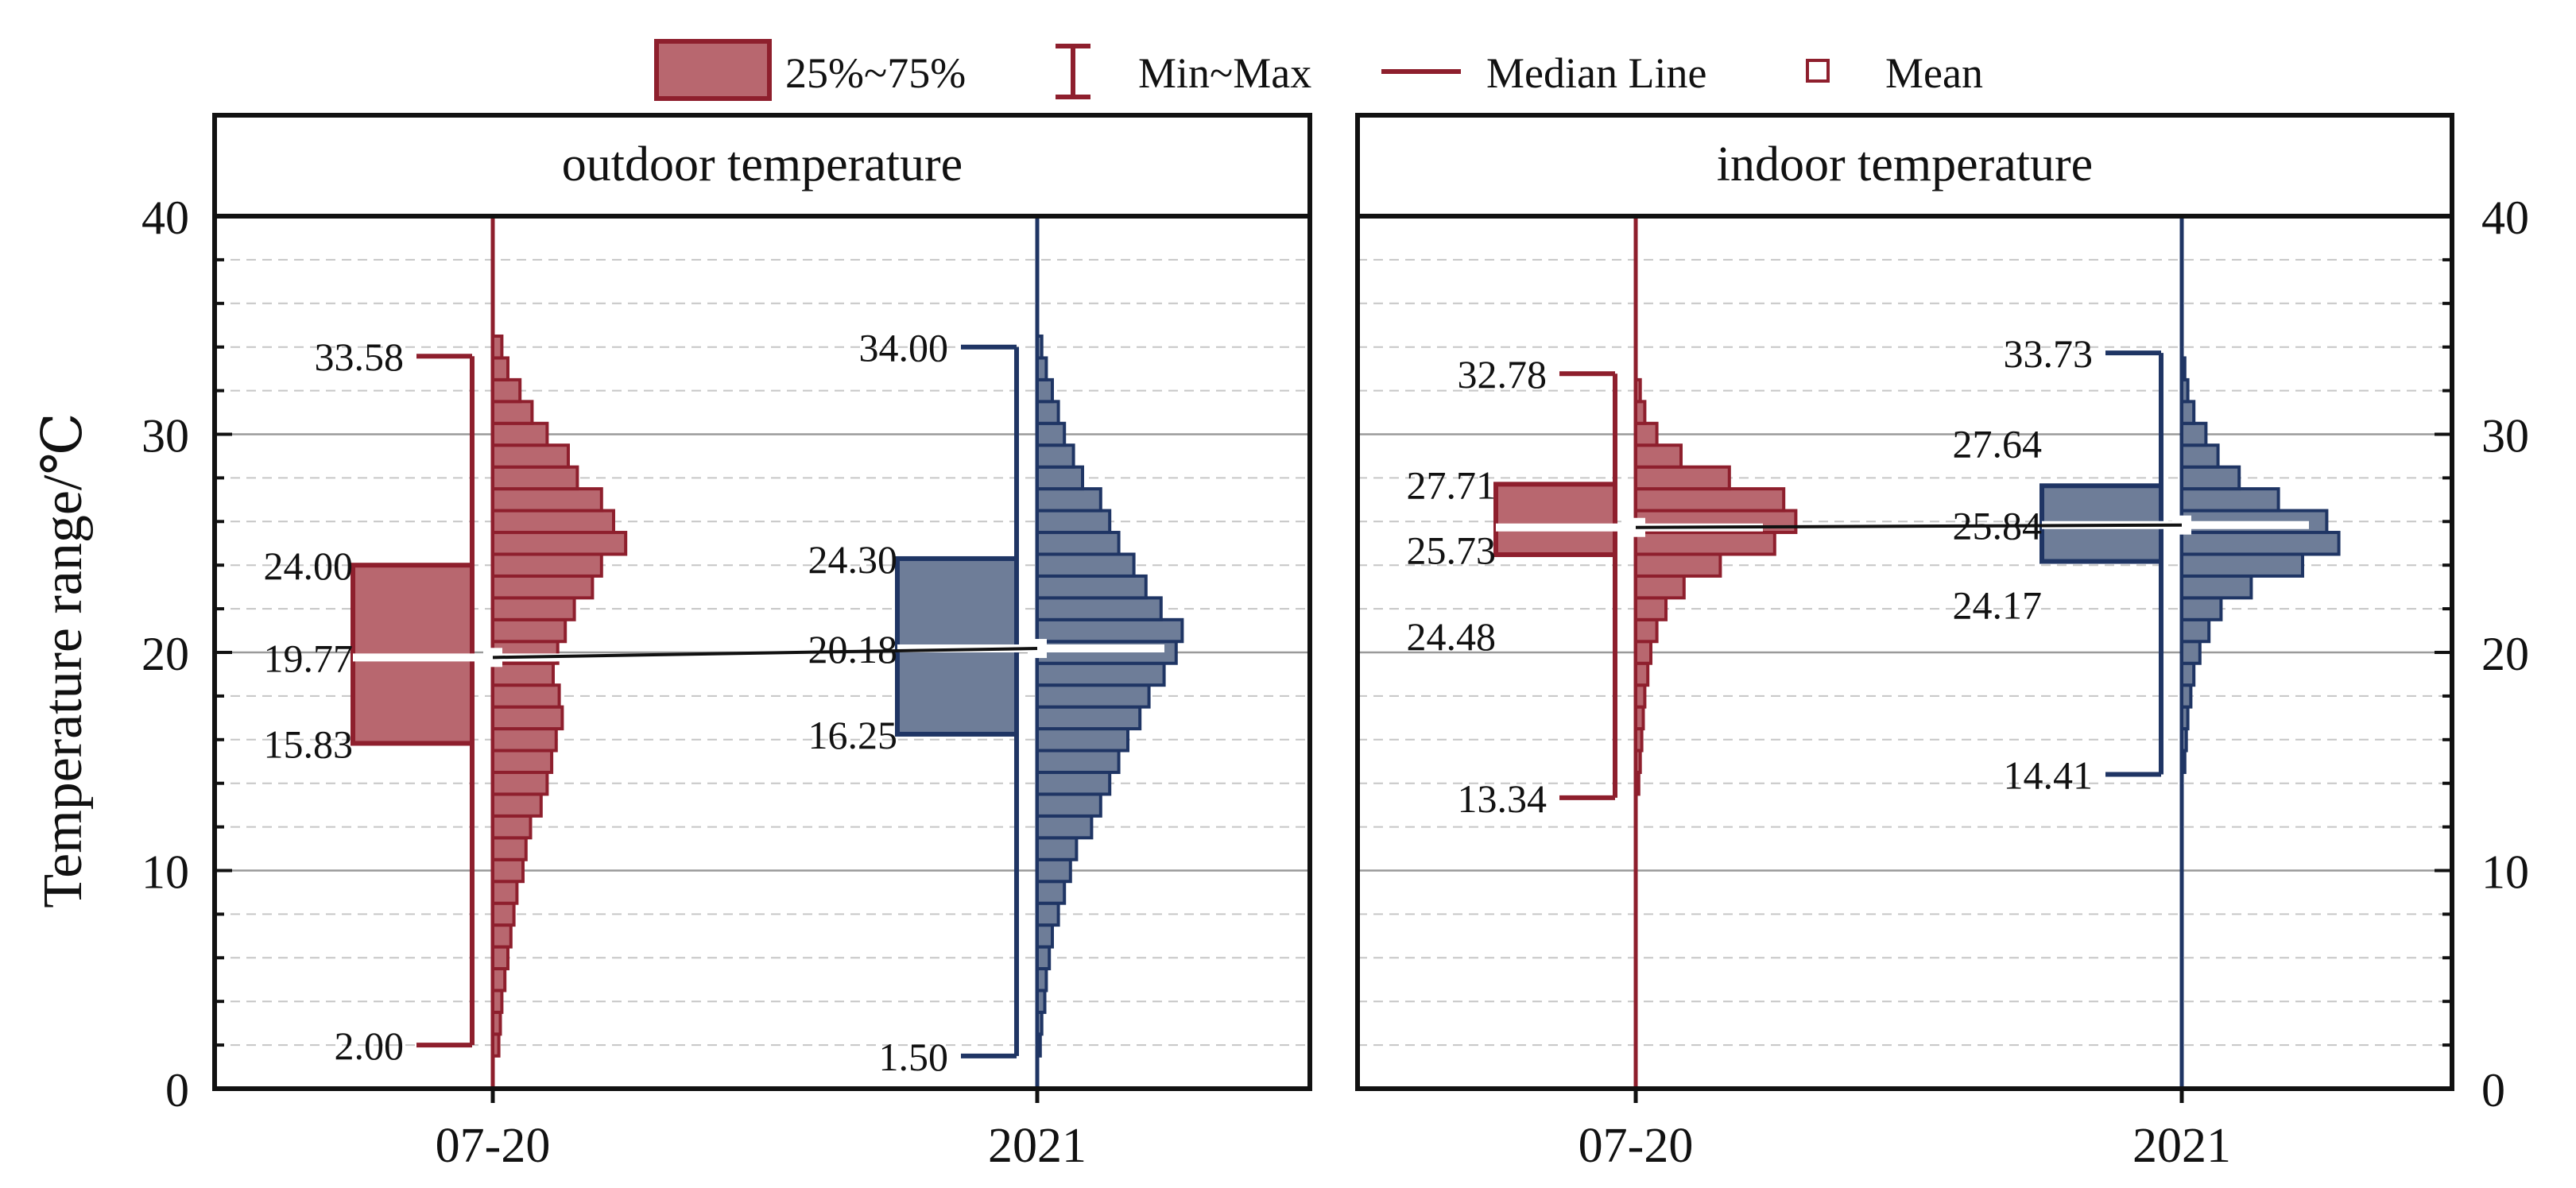  I want to click on y-tick-label-right: 0, so click(2493, 1090).